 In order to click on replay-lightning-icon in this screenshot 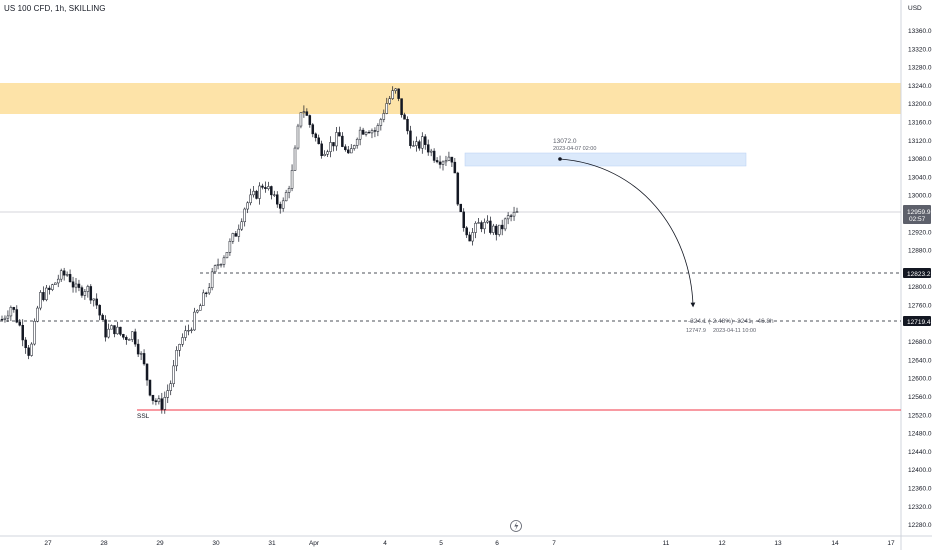, I will do `click(516, 526)`.